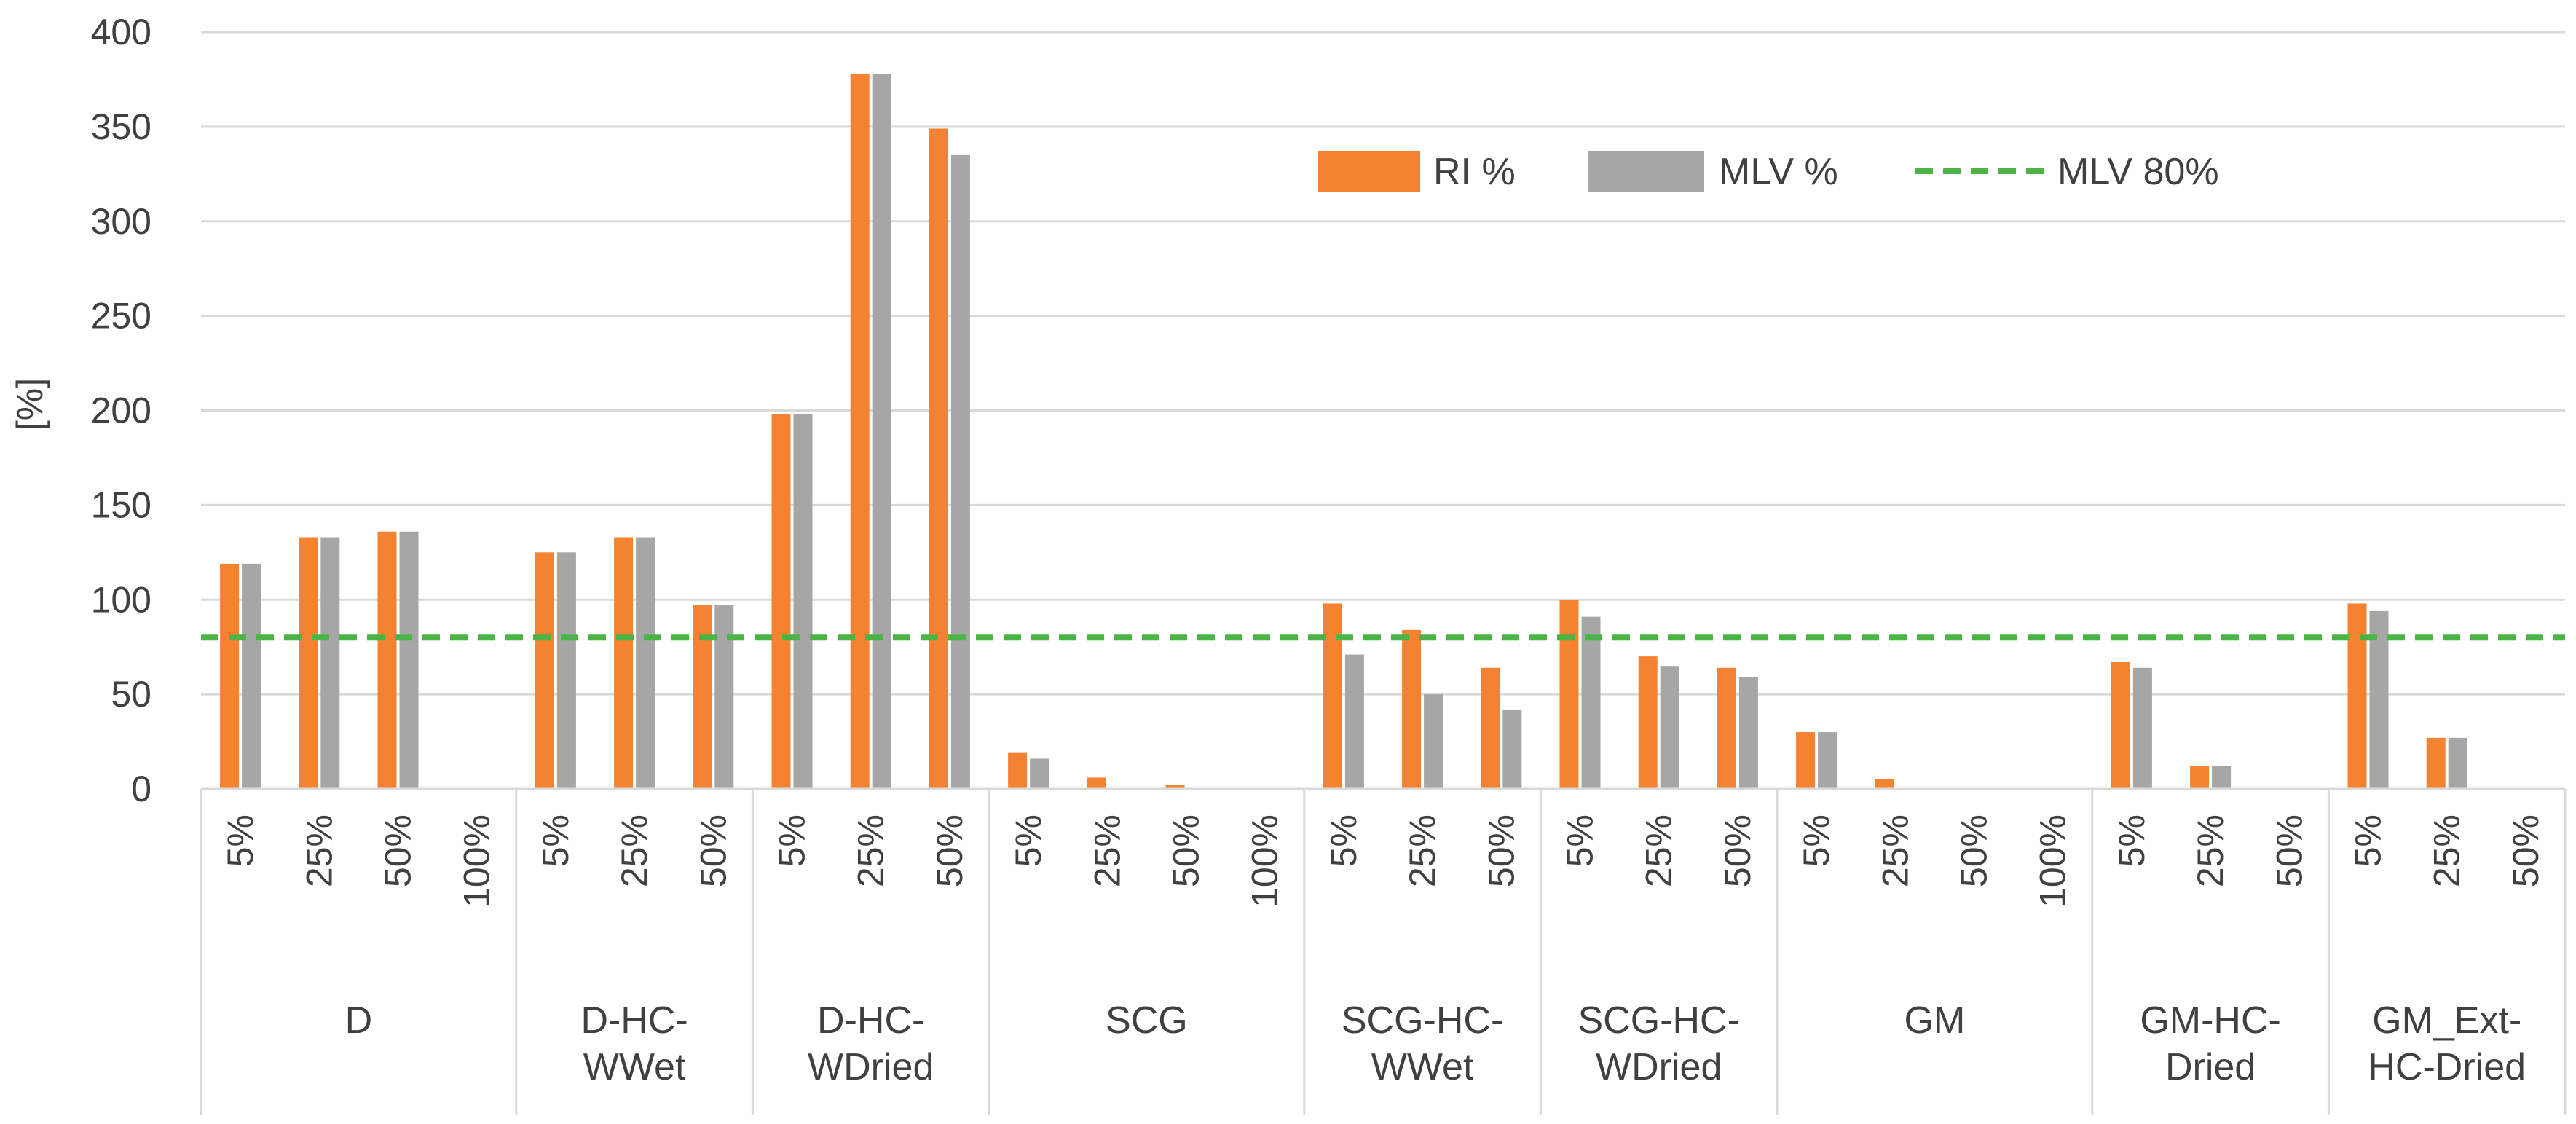 Image resolution: width=2576 pixels, height=1124 pixels. What do you see at coordinates (29, 405) in the screenshot?
I see `y-axis-label: [%]` at bounding box center [29, 405].